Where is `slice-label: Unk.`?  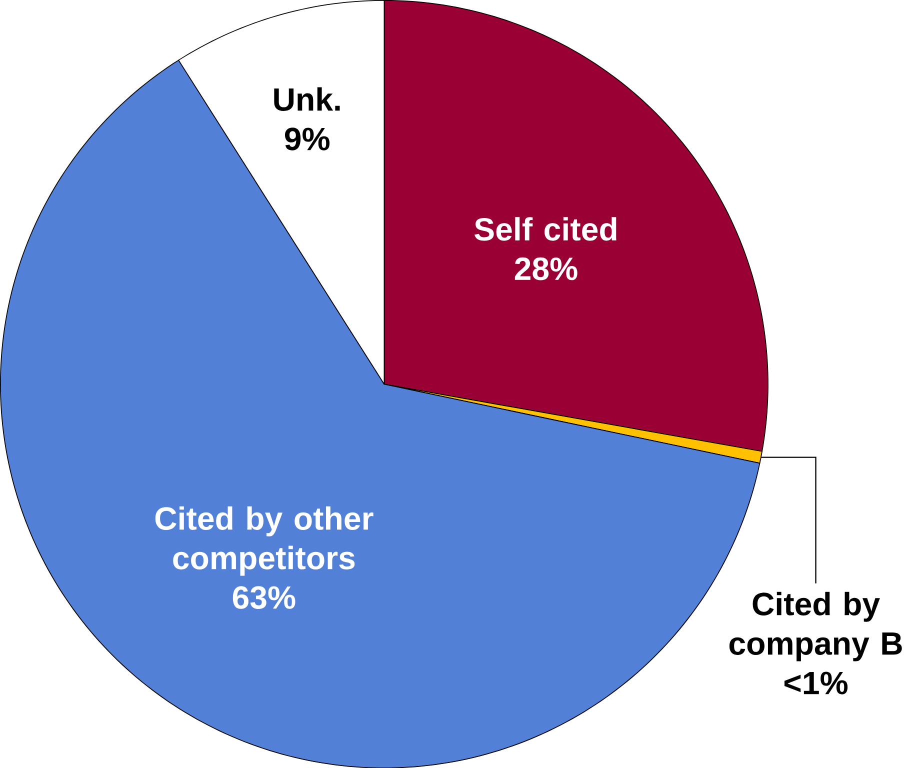 slice-label: Unk. is located at coordinates (307, 99).